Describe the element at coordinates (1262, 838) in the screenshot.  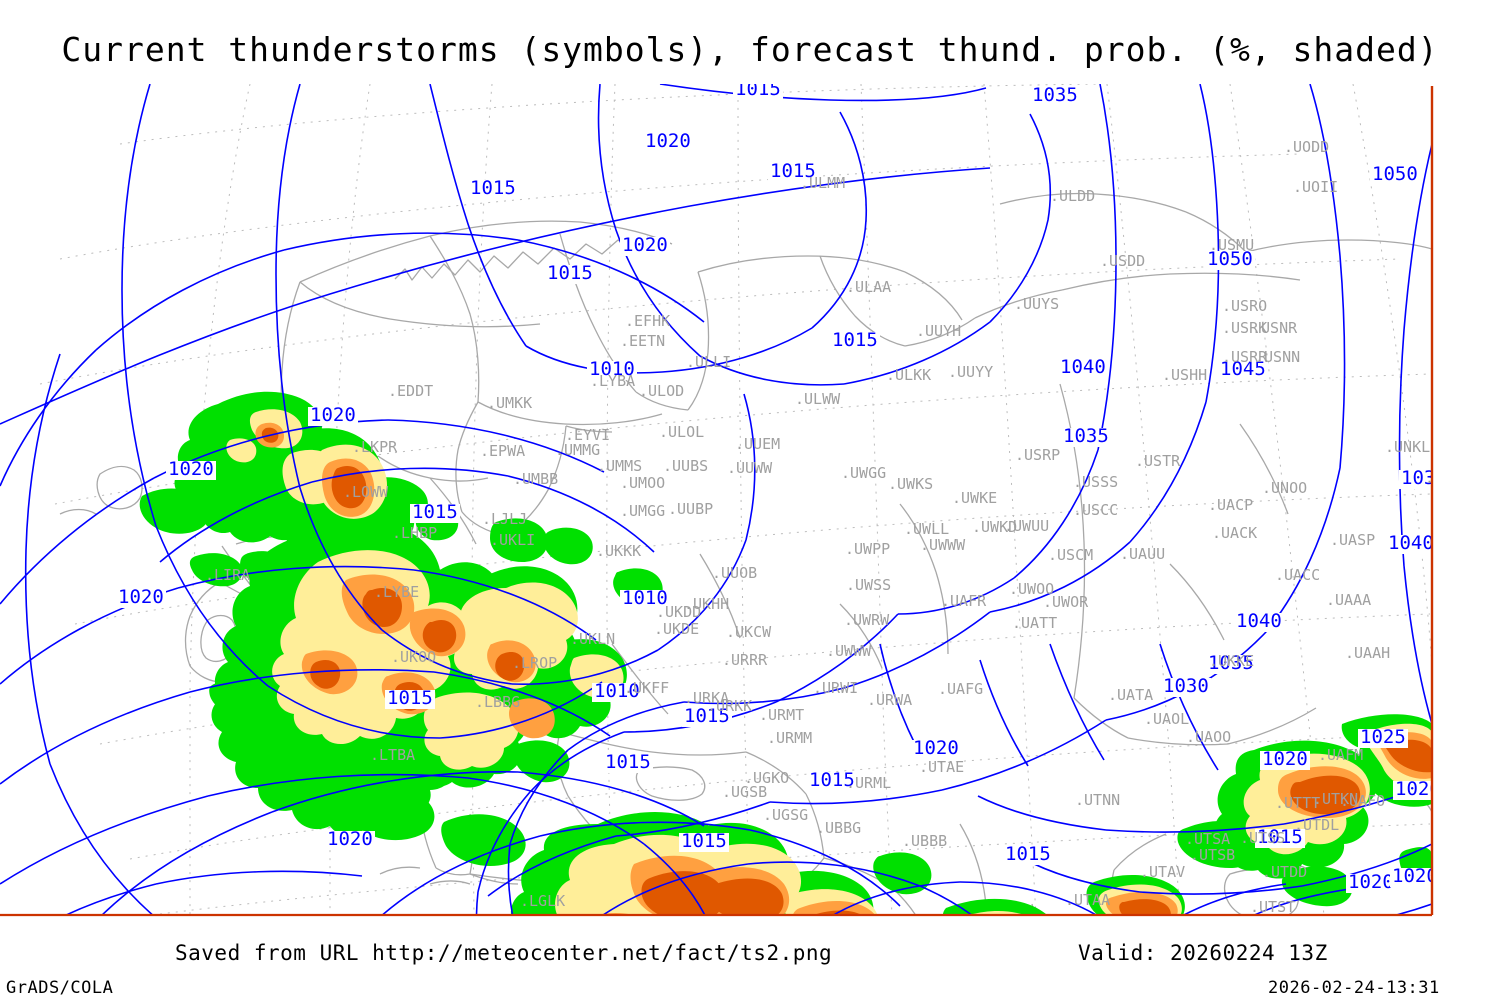
I see `station-label: .UTSS` at that location.